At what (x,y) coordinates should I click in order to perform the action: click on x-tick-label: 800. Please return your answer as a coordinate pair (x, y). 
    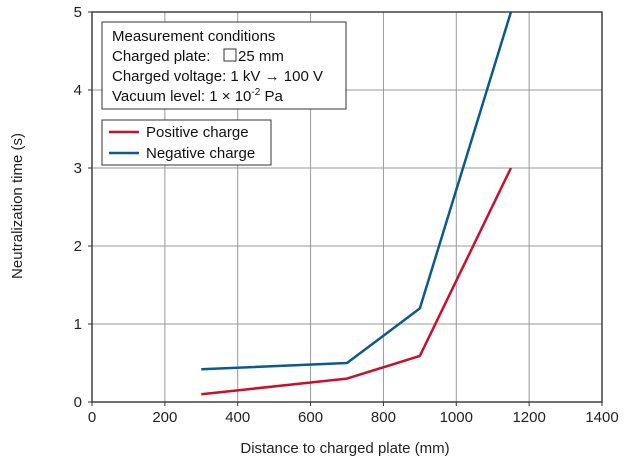
    Looking at the image, I should click on (383, 417).